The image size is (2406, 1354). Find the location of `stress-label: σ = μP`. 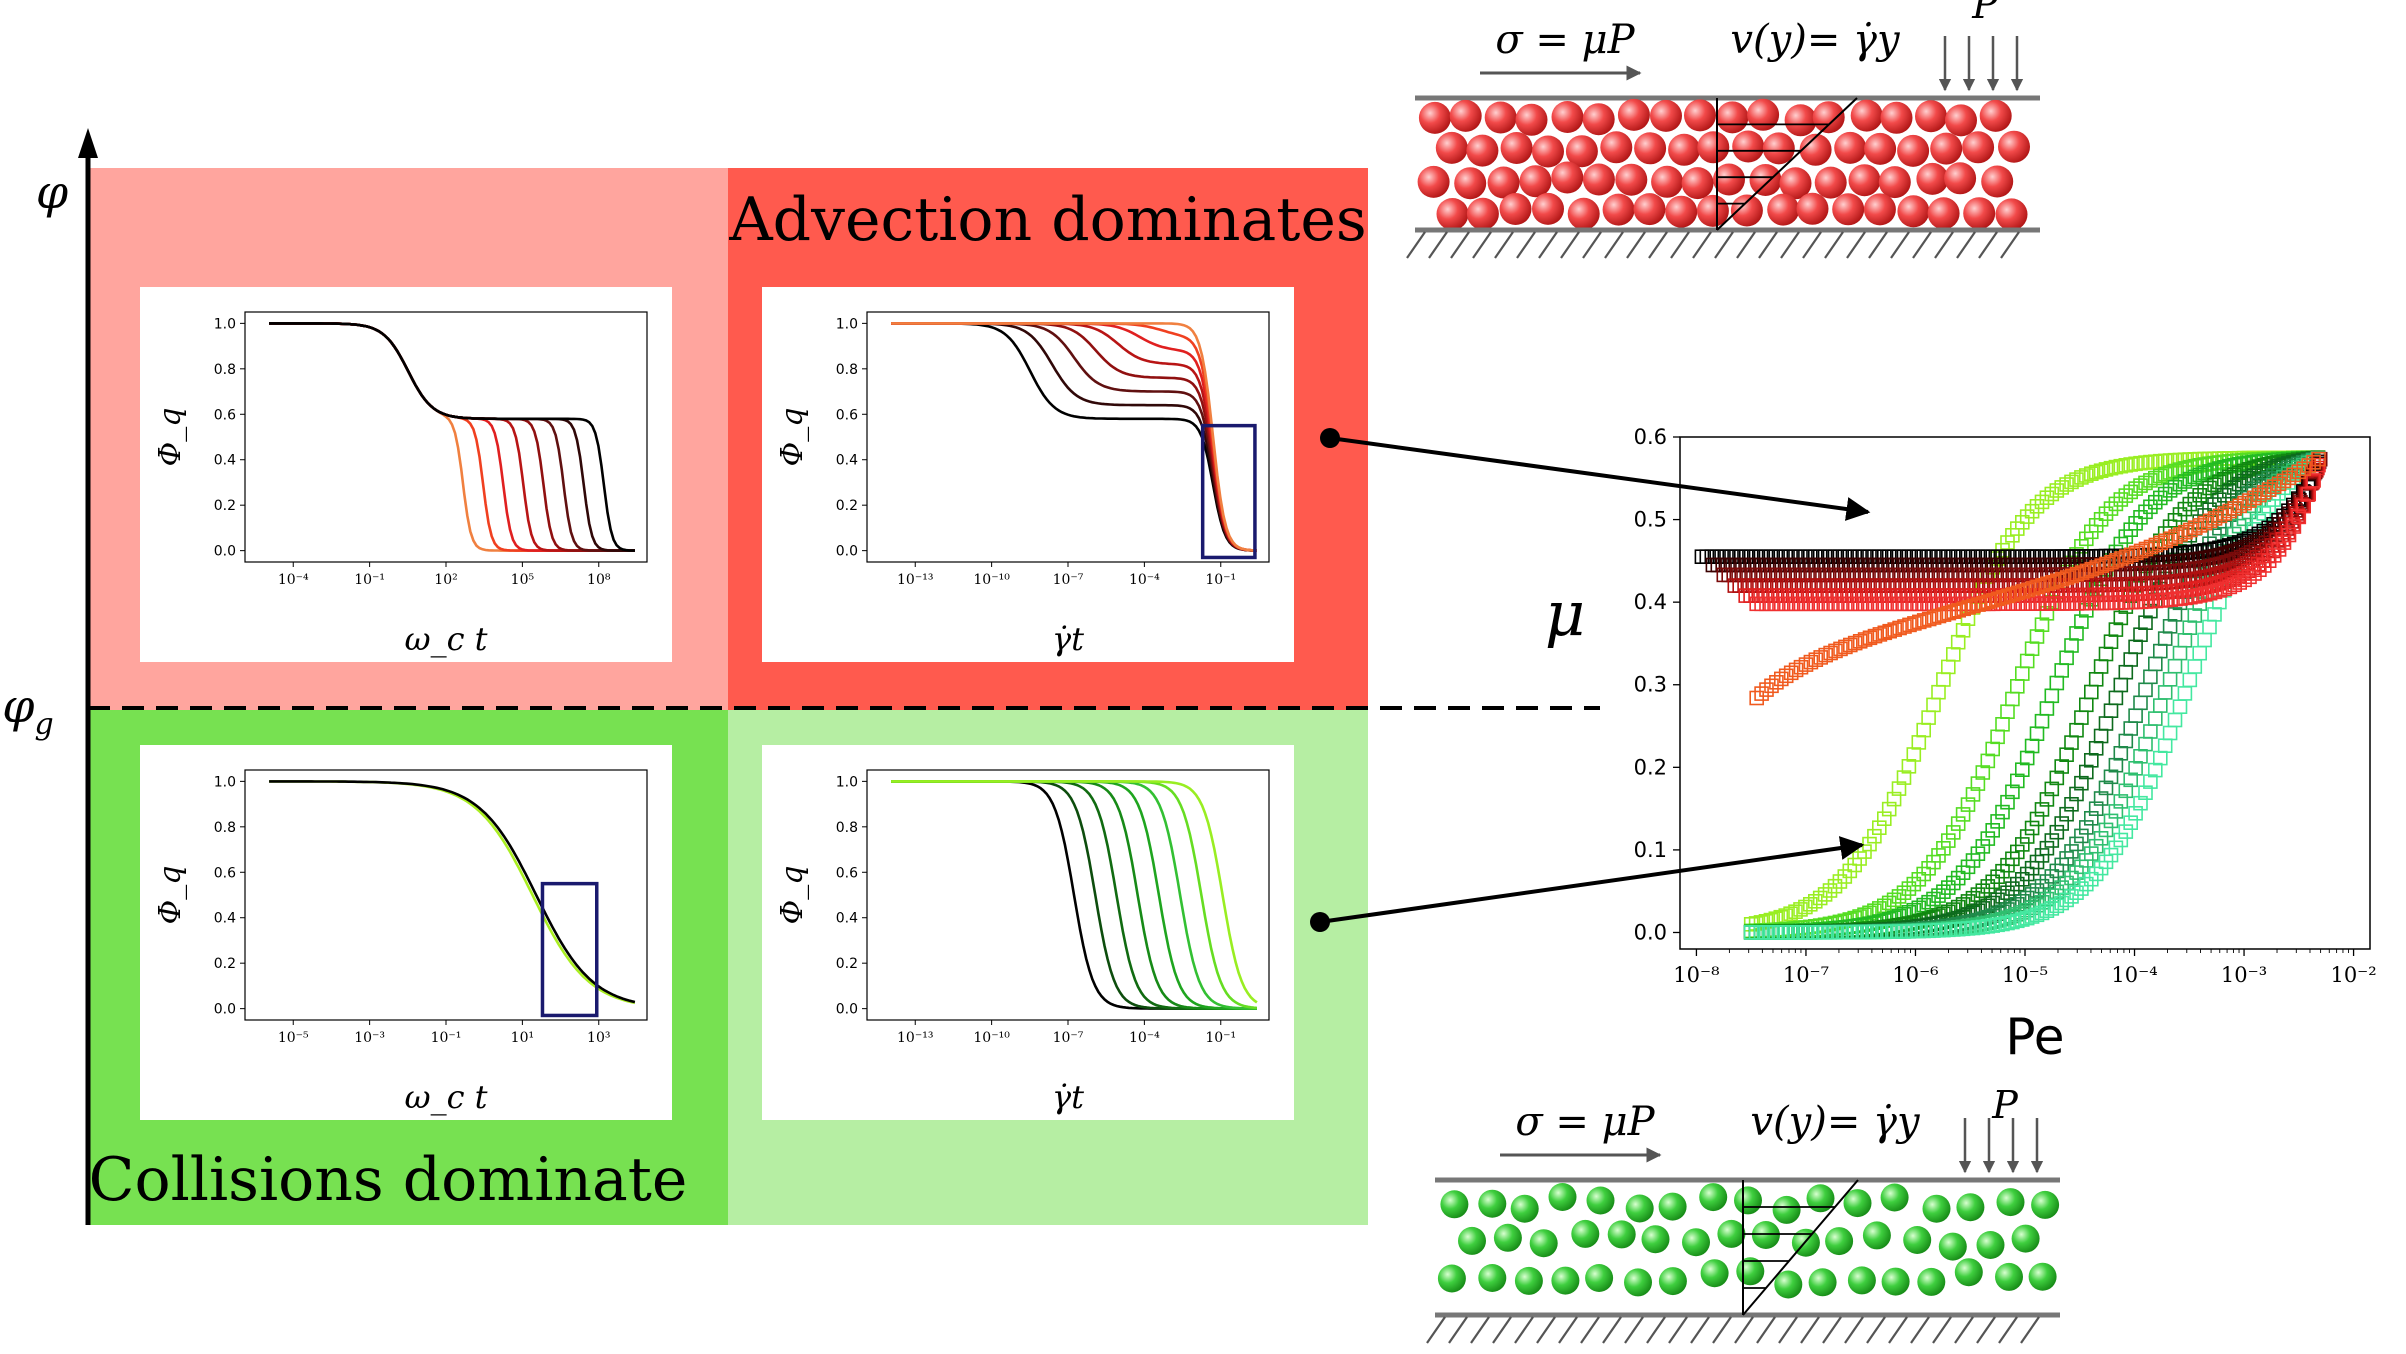

stress-label: σ = μP is located at coordinates (1585, 1122).